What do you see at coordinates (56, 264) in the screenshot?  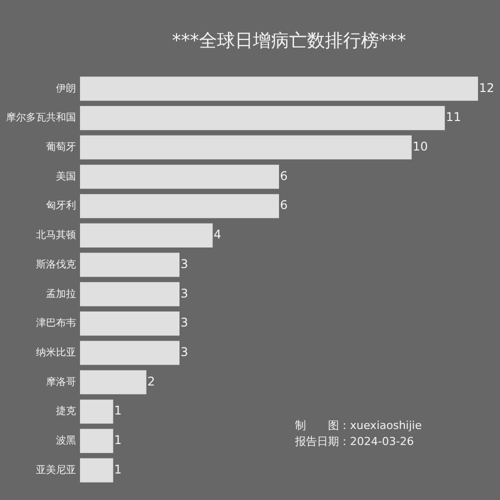 I see `y-tick-label: 斯洛伐克` at bounding box center [56, 264].